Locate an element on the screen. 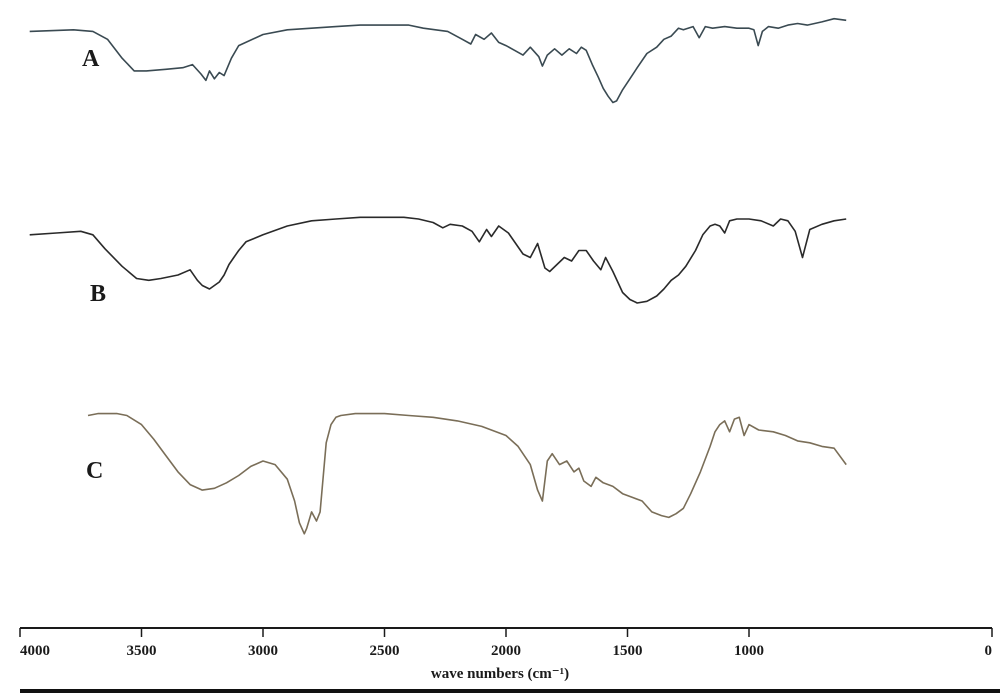 The width and height of the screenshot is (1000, 696). series-labels: A B C is located at coordinates (94, 265).